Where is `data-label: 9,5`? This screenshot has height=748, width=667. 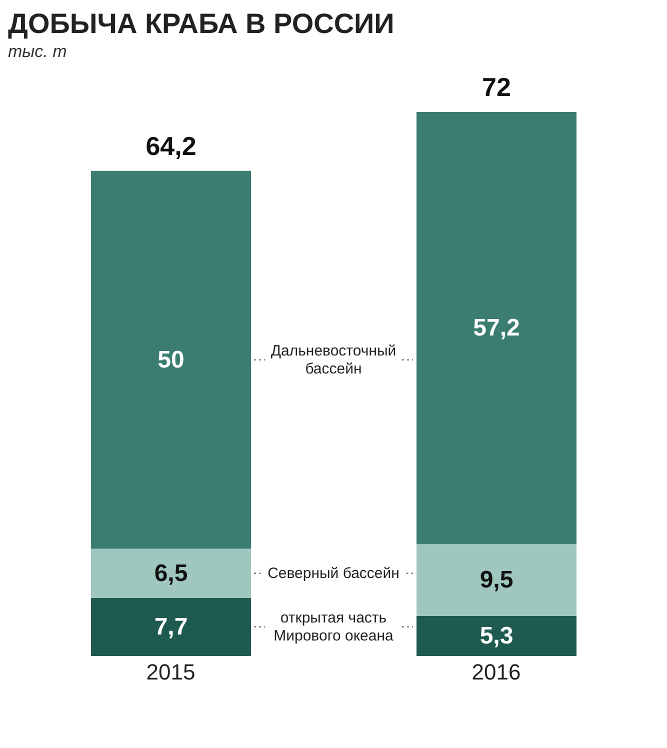
data-label: 9,5 is located at coordinates (497, 580).